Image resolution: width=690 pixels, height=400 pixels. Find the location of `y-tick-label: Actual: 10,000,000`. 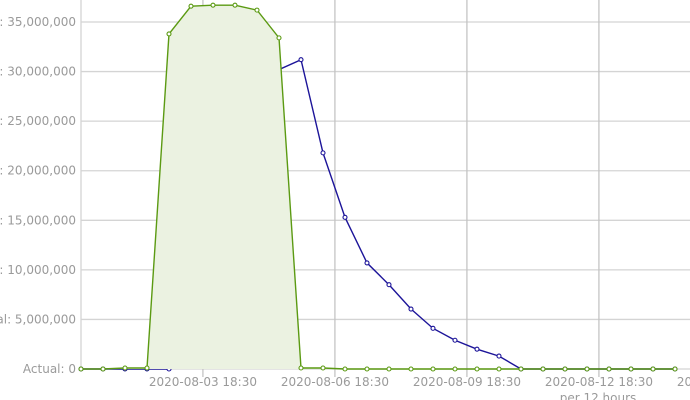

y-tick-label: Actual: 10,000,000 is located at coordinates (38, 270).